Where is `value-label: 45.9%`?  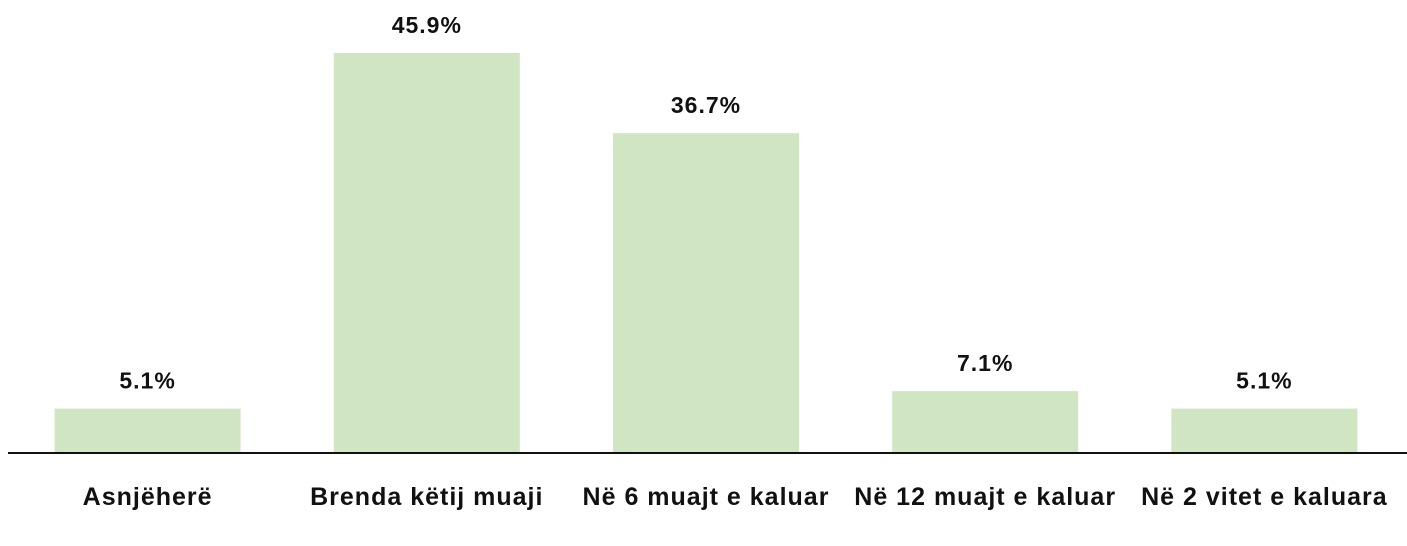
value-label: 45.9% is located at coordinates (427, 25).